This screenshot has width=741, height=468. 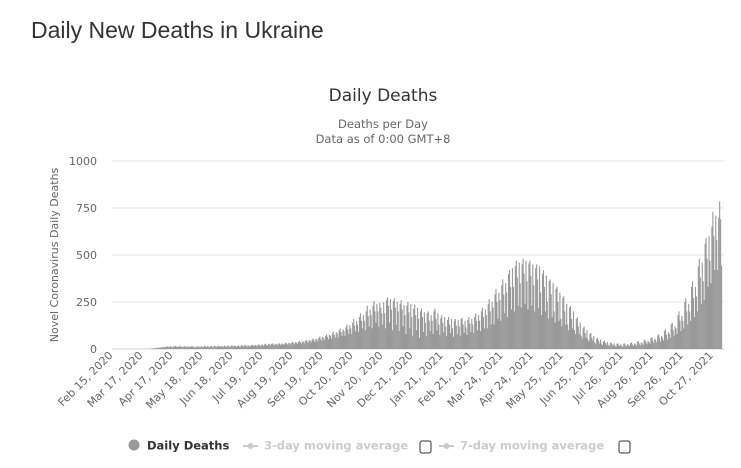 I want to click on 7-day-average-checkbox, so click(x=624, y=447).